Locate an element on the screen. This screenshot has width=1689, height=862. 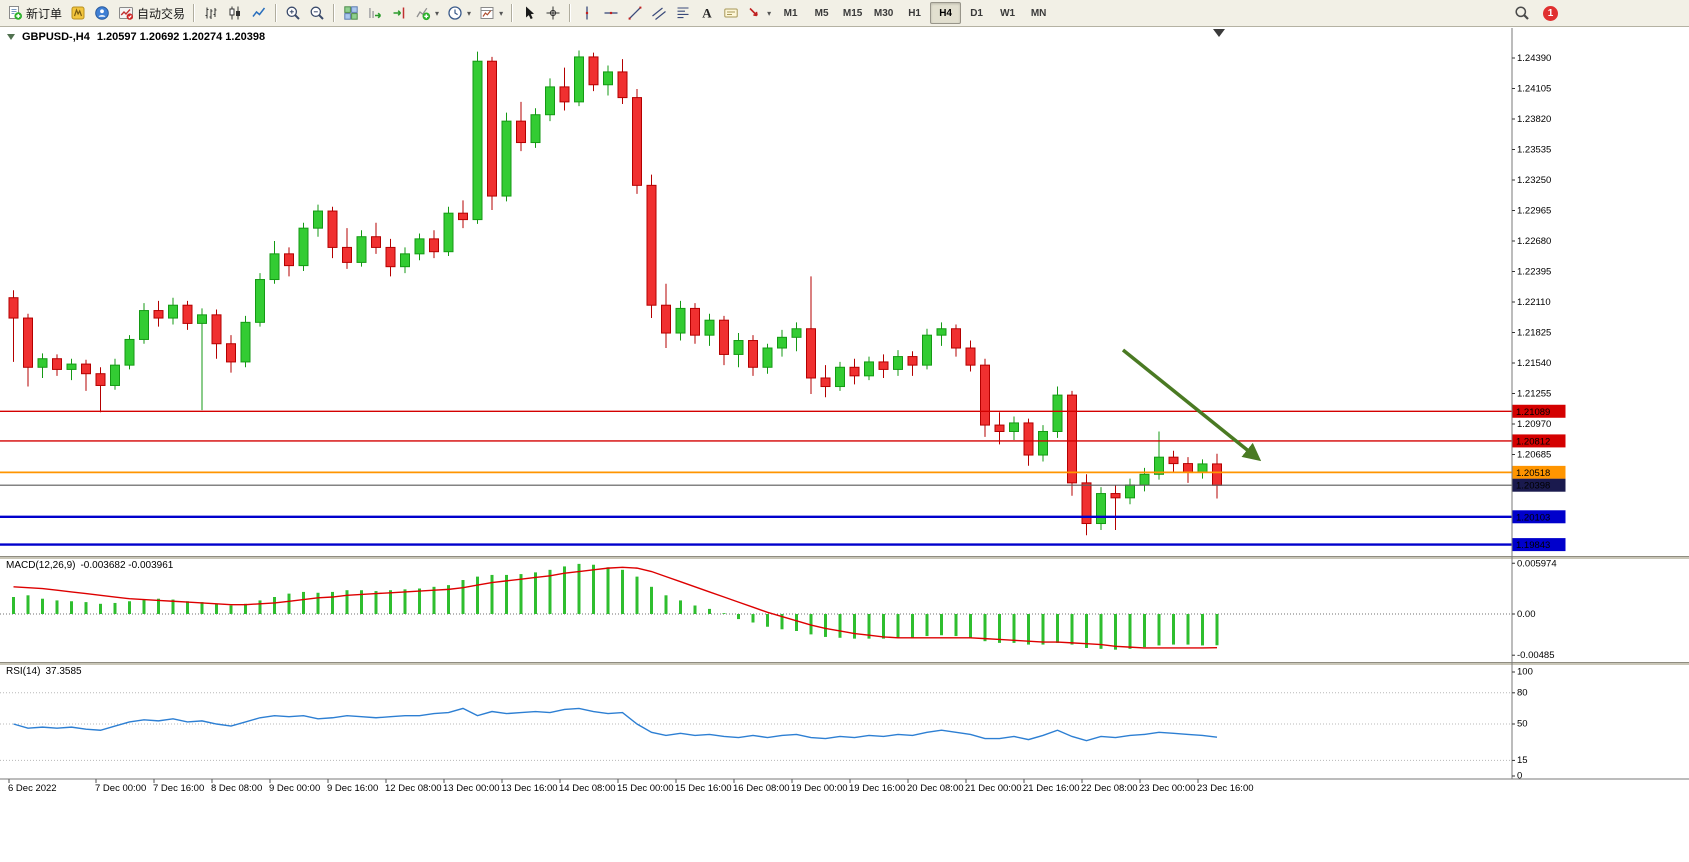
periods-button: ▾ is located at coordinates (459, 13).